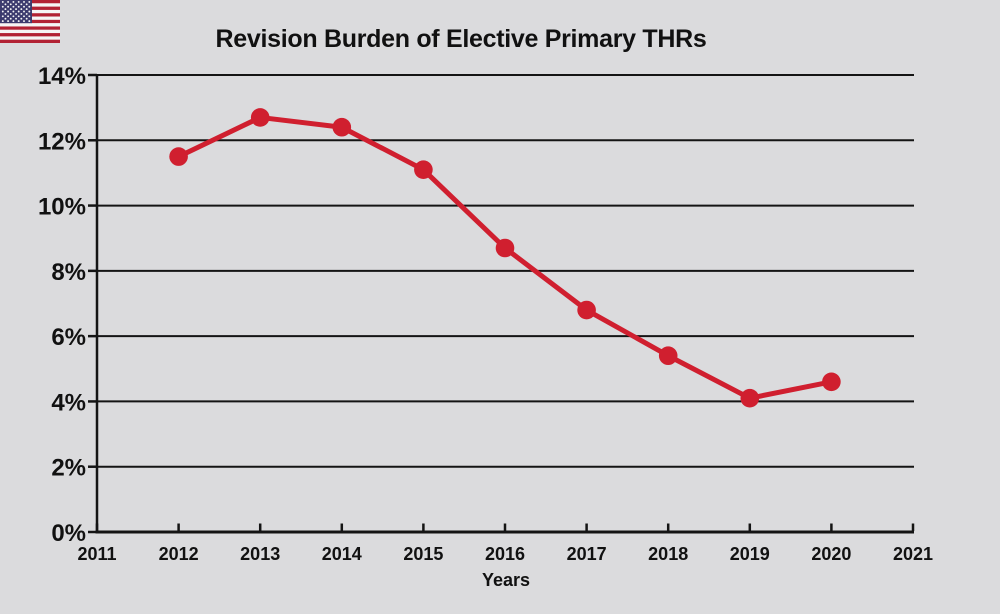 This screenshot has height=614, width=1000. I want to click on x-tick-label: 2012, so click(179, 554).